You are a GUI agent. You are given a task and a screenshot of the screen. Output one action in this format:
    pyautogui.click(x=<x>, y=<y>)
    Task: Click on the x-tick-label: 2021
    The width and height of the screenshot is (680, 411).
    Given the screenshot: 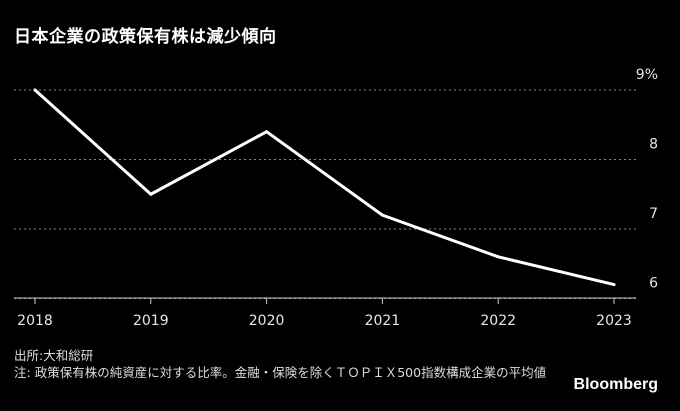 What is the action you would take?
    pyautogui.click(x=383, y=321)
    